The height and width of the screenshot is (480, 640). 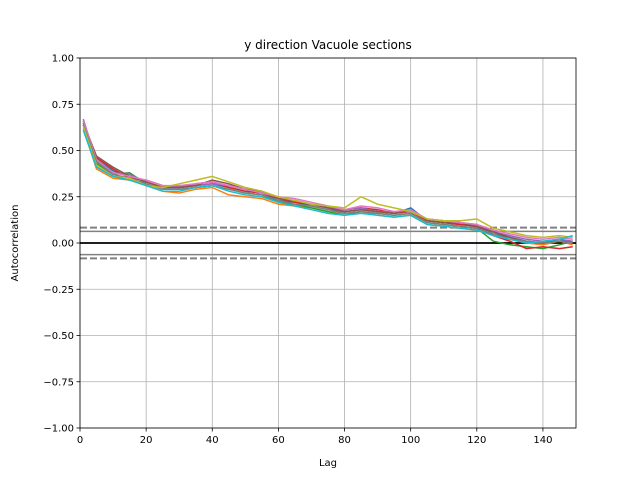 I want to click on x-axis-title: Lag, so click(x=328, y=463).